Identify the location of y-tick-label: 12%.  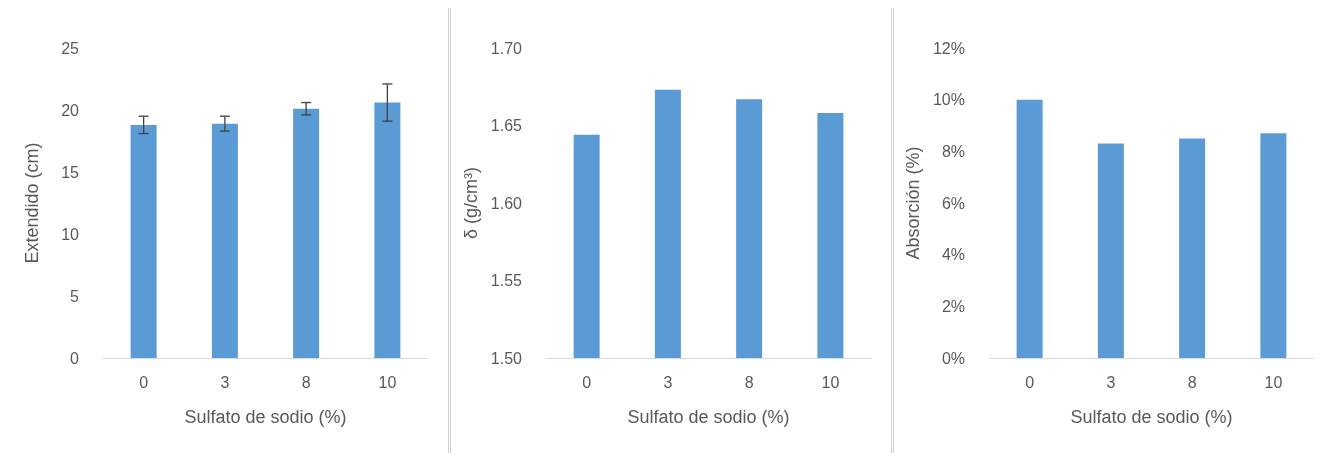
(948, 48).